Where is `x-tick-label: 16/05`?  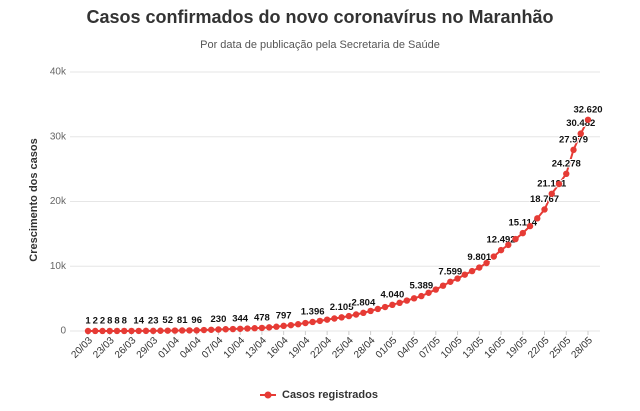
x-tick-label: 16/05 is located at coordinates (496, 348).